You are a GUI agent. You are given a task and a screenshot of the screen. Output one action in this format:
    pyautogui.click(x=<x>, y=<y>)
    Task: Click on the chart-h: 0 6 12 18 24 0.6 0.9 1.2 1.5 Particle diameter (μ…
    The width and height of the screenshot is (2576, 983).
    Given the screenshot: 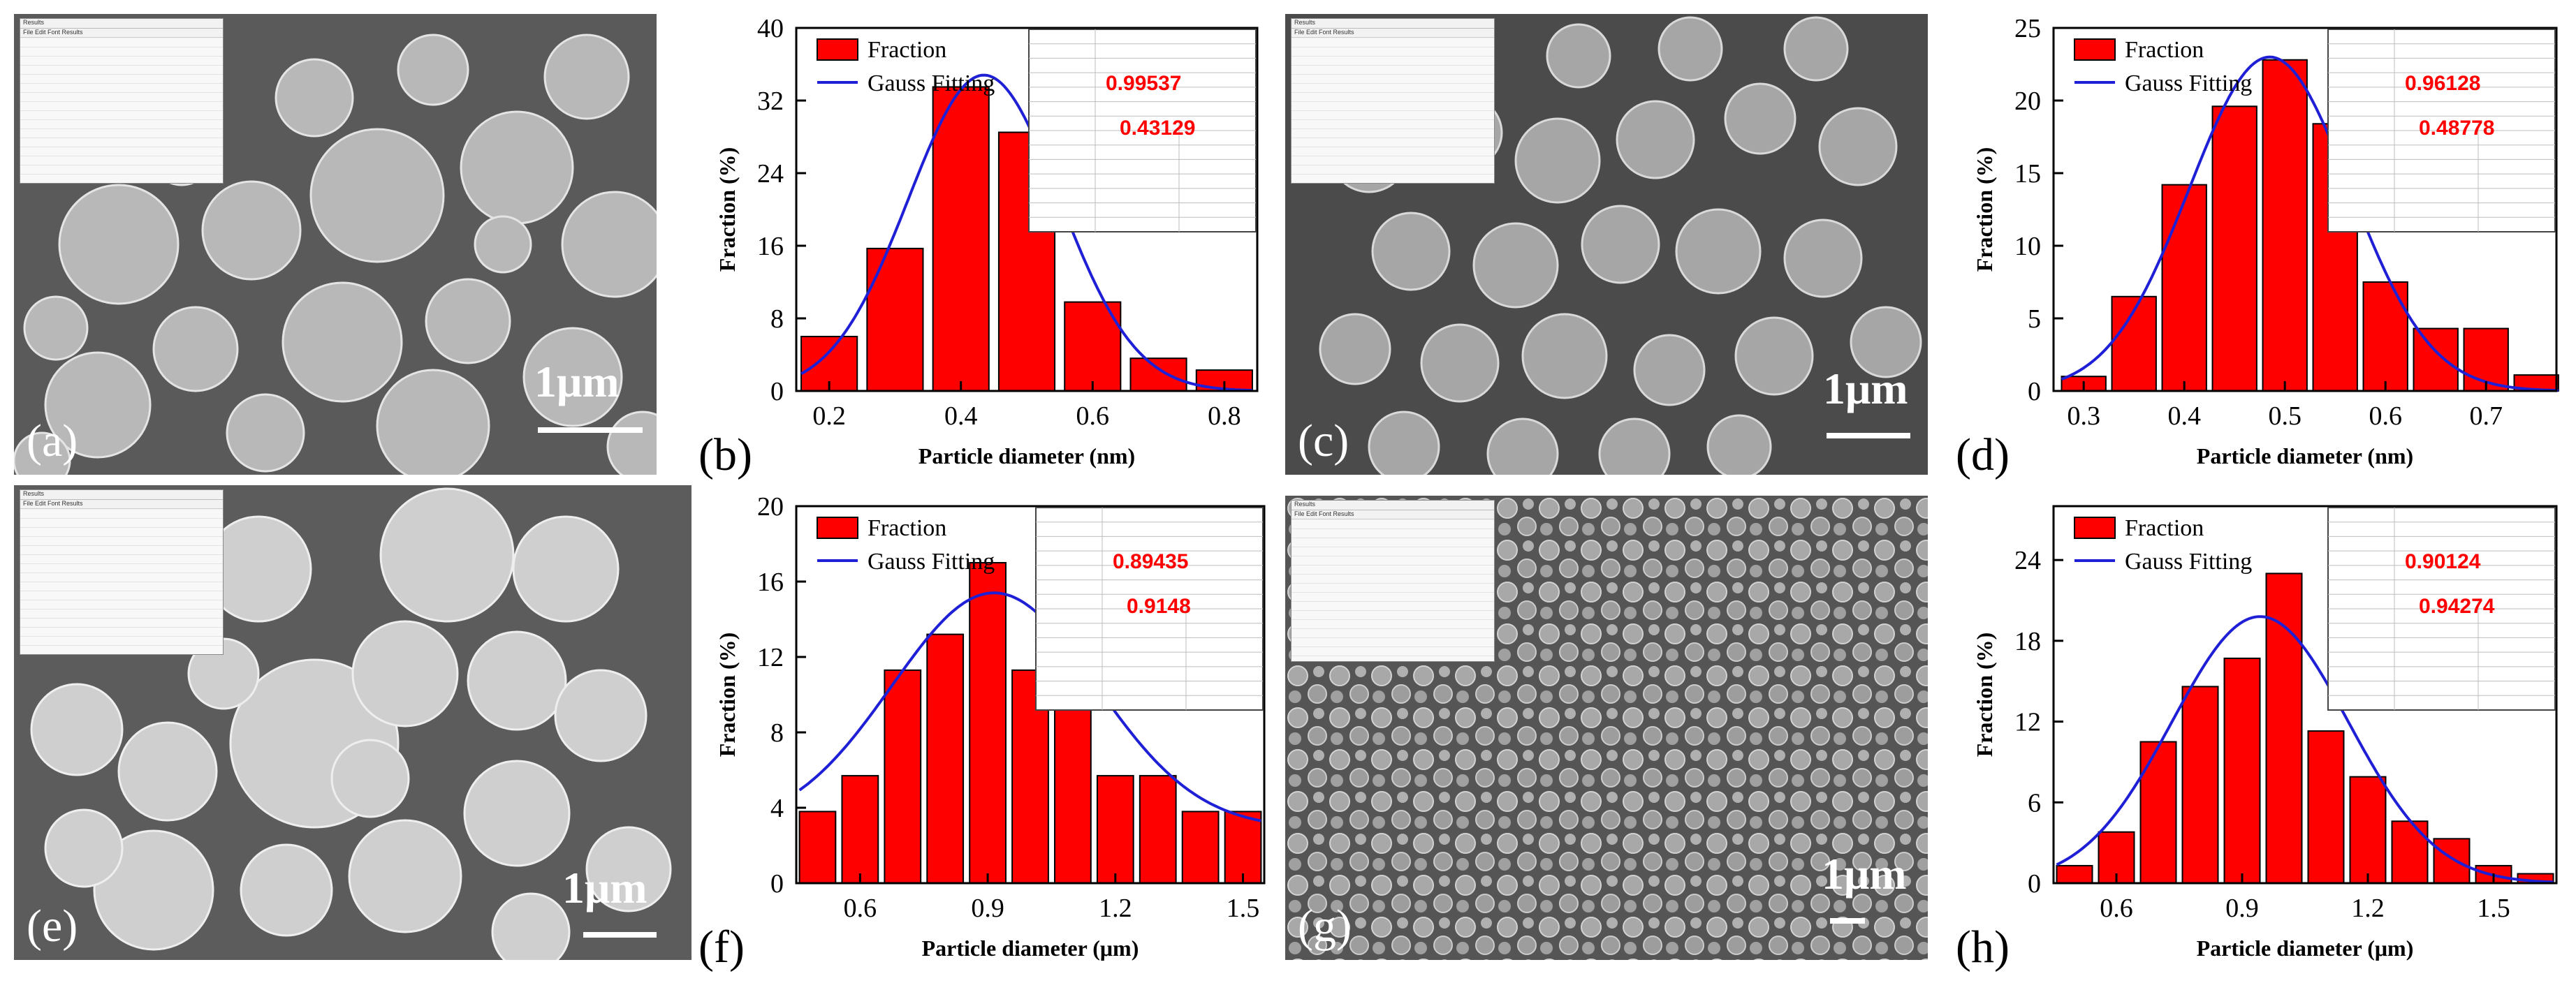 What is the action you would take?
    pyautogui.click(x=2265, y=733)
    